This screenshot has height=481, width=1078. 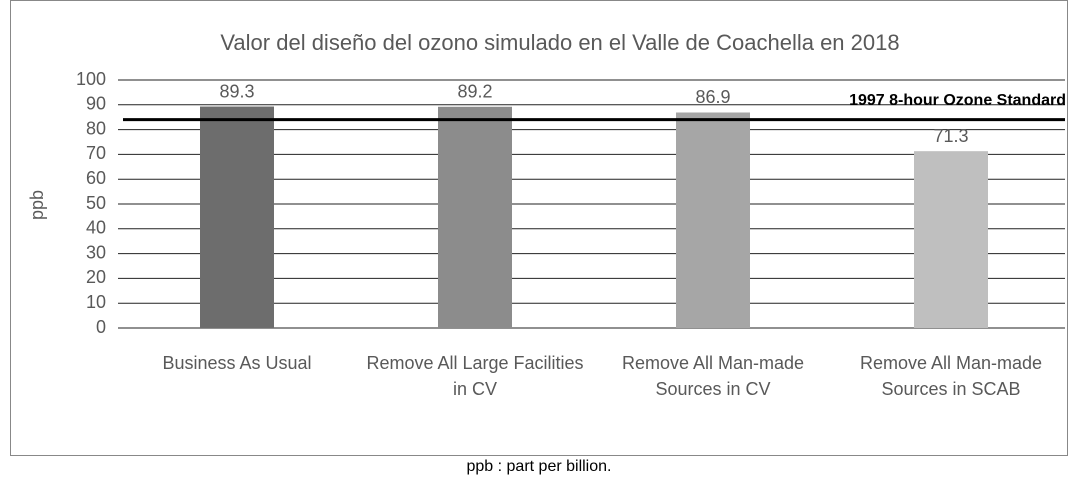 What do you see at coordinates (236, 91) in the screenshot?
I see `data-label: 89.3` at bounding box center [236, 91].